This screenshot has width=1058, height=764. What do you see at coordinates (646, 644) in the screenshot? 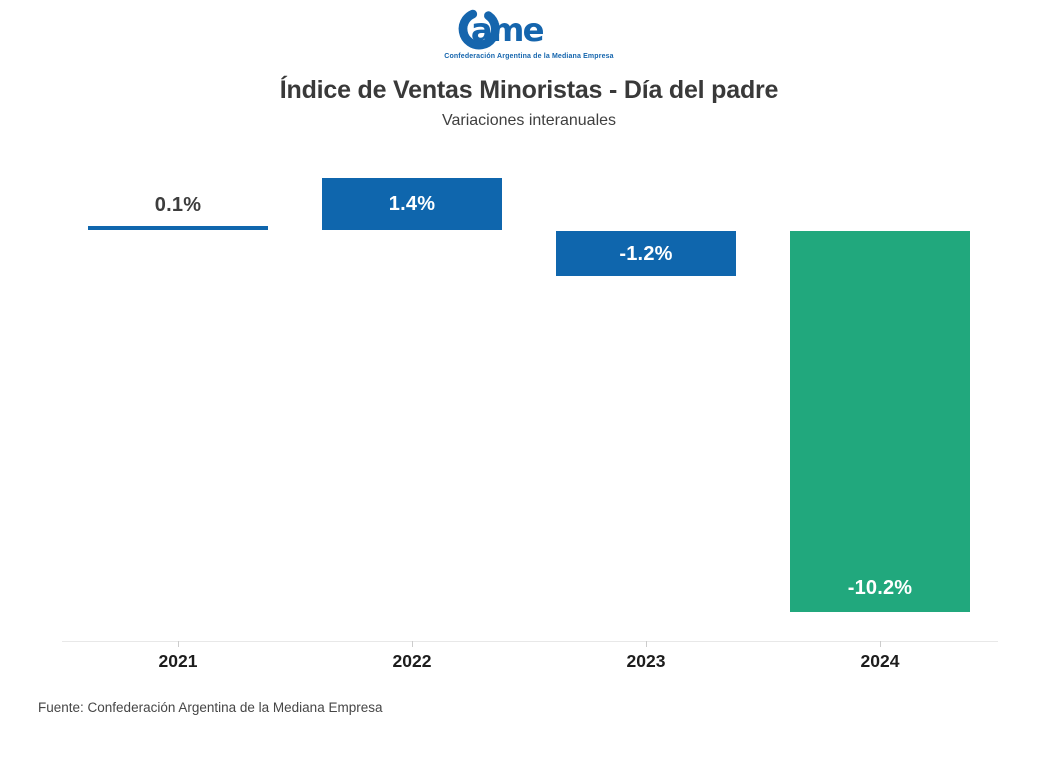
I see `x-axis-tick-2023` at bounding box center [646, 644].